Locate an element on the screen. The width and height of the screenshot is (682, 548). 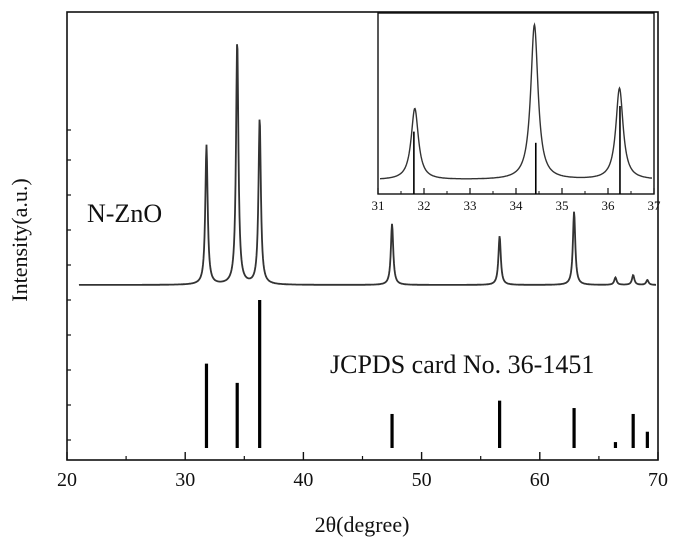
x-tick-label: 40 is located at coordinates (303, 480).